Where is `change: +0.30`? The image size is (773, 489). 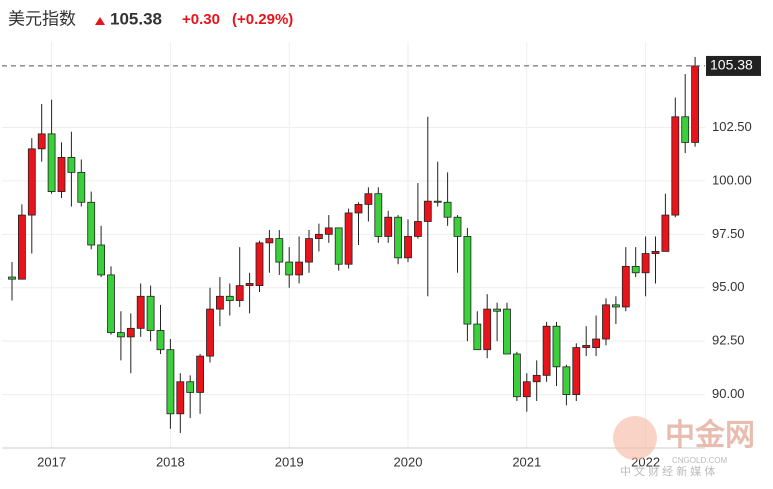 change: +0.30 is located at coordinates (201, 19).